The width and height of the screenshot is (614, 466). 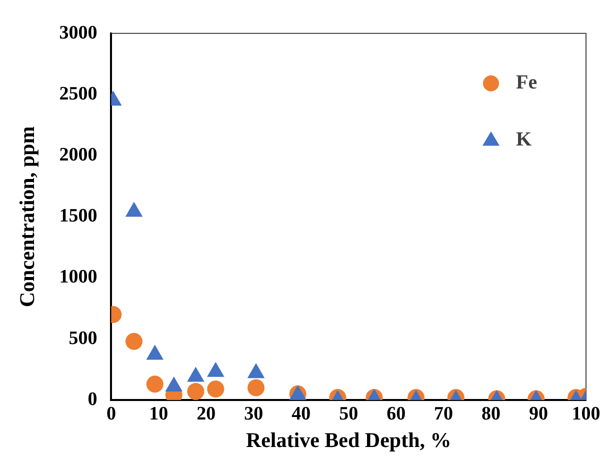 What do you see at coordinates (78, 33) in the screenshot?
I see `y-tick-label: 3000` at bounding box center [78, 33].